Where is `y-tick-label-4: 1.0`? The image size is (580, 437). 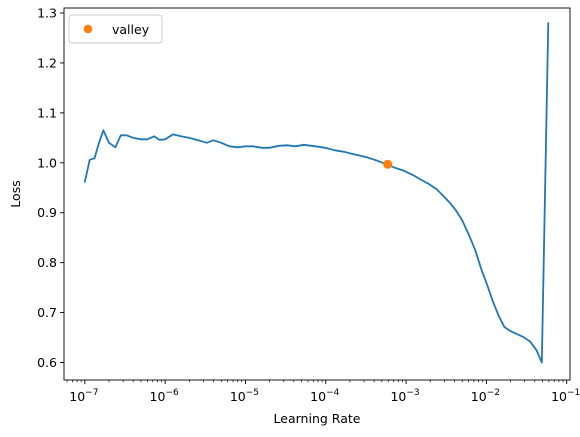 y-tick-label-4: 1.0 is located at coordinates (47, 162).